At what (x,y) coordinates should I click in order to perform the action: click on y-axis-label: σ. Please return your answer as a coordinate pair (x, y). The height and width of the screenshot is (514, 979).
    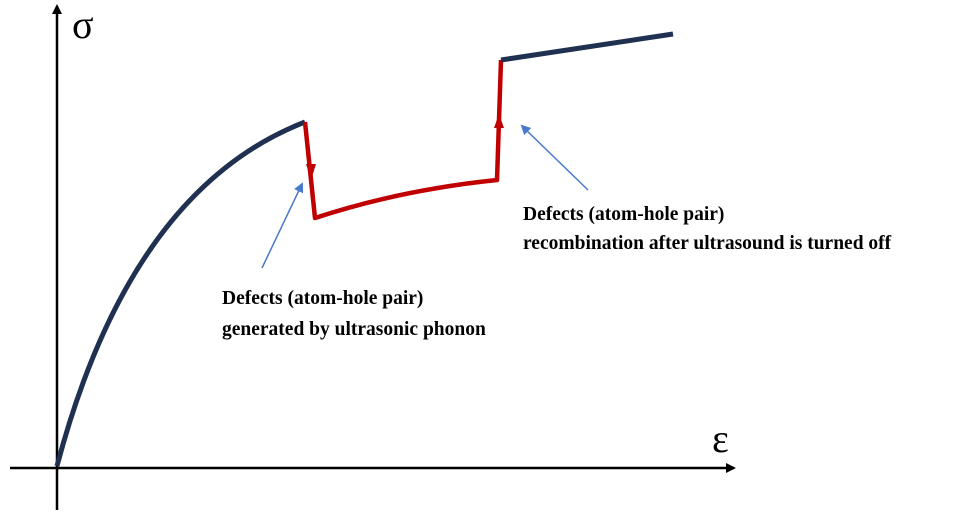
    Looking at the image, I should click on (83, 24).